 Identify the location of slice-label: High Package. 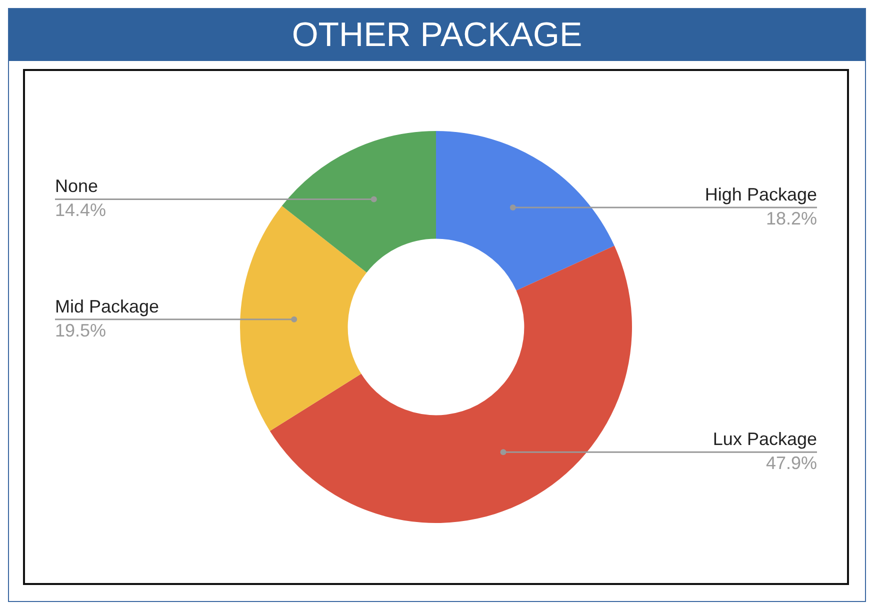
(760, 194).